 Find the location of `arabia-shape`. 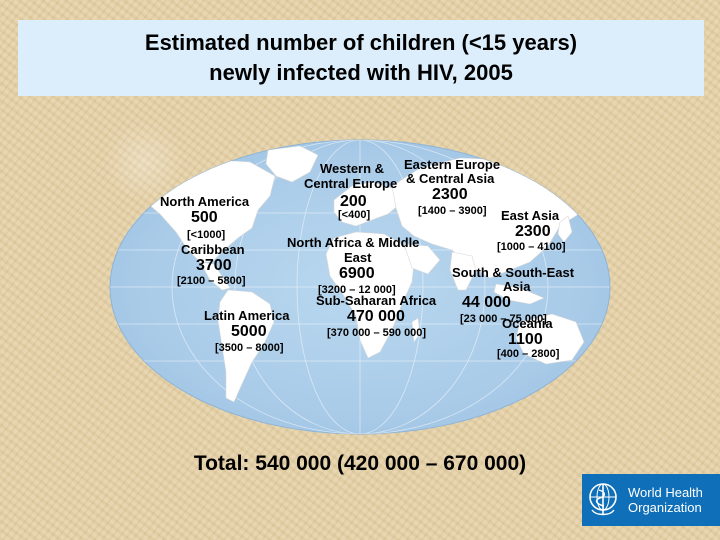

arabia-shape is located at coordinates (422, 259).